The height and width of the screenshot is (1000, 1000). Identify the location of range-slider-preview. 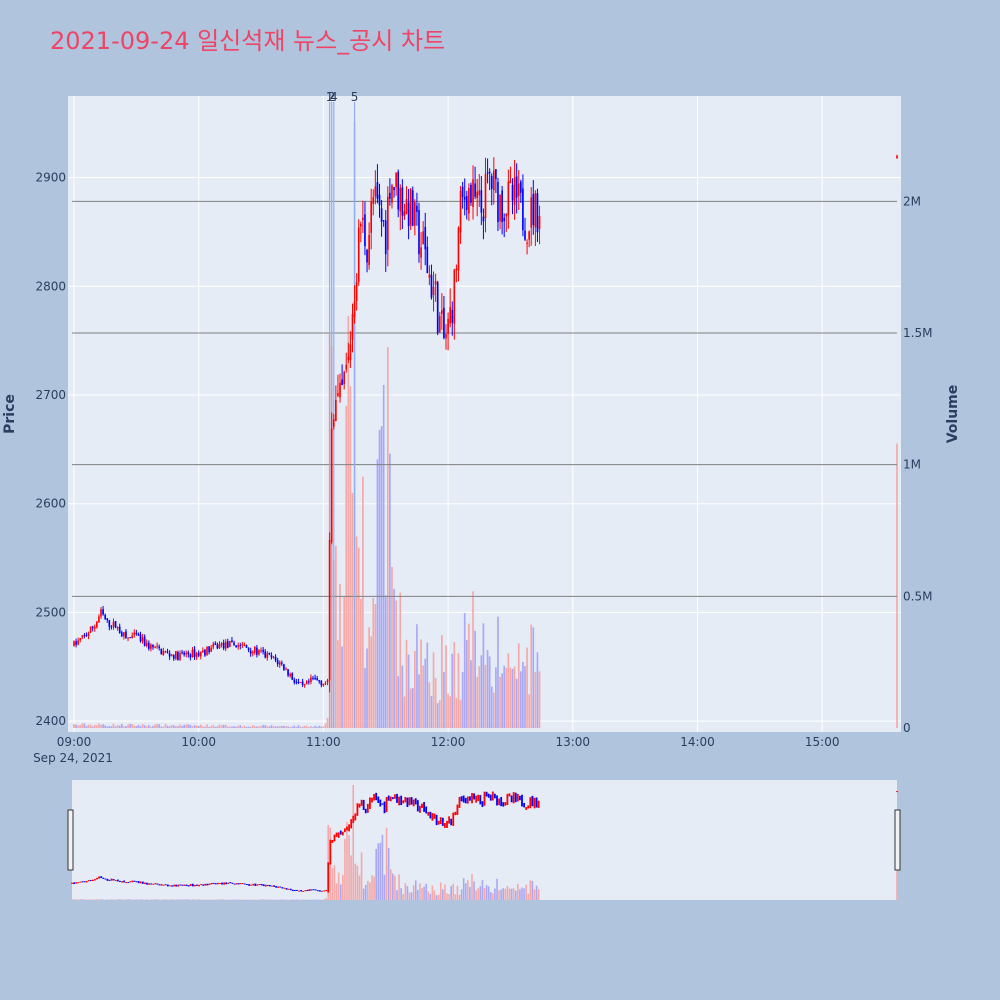
(484, 843).